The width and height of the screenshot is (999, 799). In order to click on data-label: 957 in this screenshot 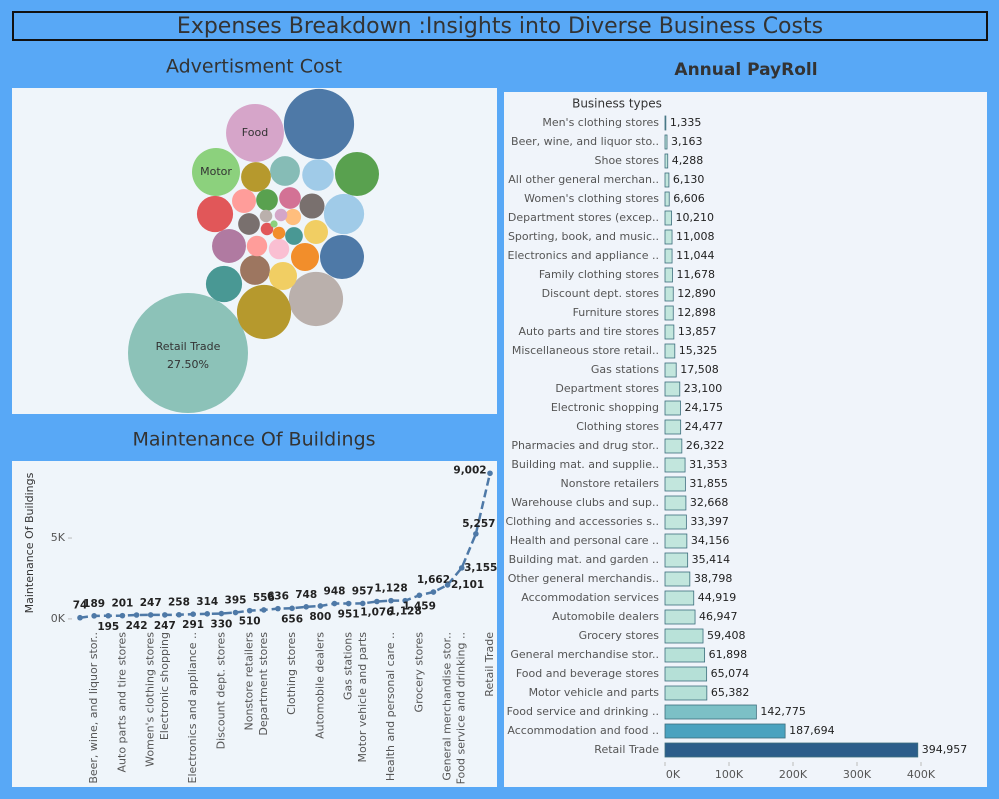, I will do `click(363, 591)`.